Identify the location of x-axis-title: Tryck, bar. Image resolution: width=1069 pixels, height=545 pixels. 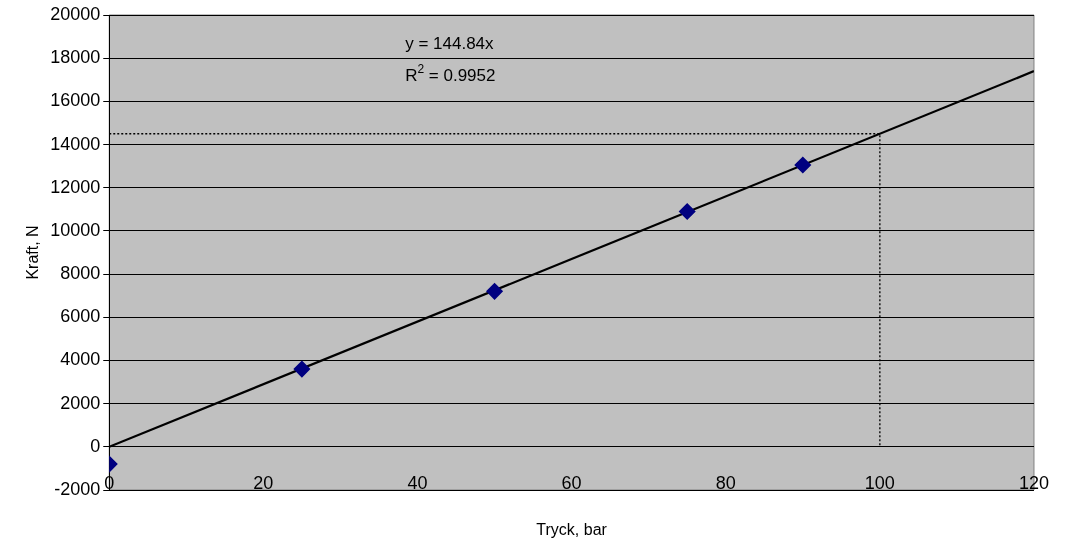
(572, 529).